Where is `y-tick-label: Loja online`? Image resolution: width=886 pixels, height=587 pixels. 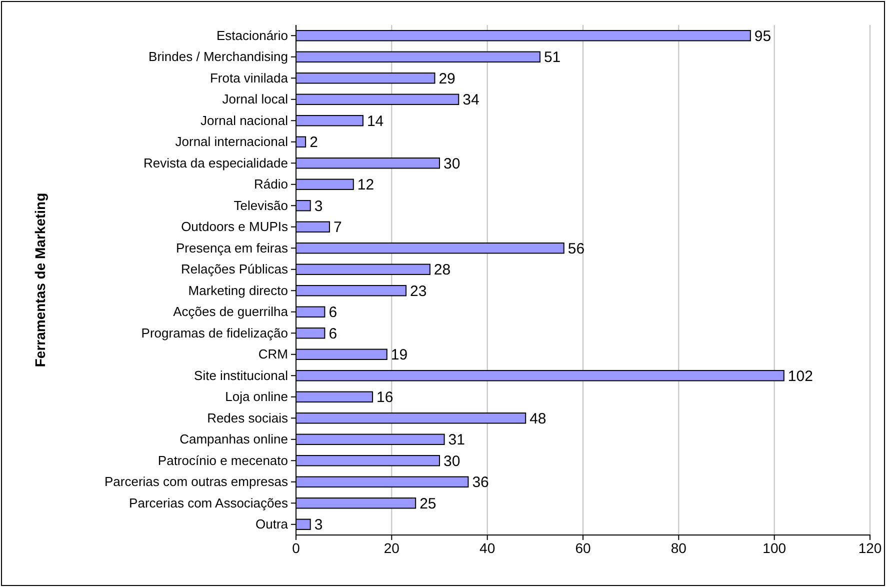 y-tick-label: Loja online is located at coordinates (256, 396).